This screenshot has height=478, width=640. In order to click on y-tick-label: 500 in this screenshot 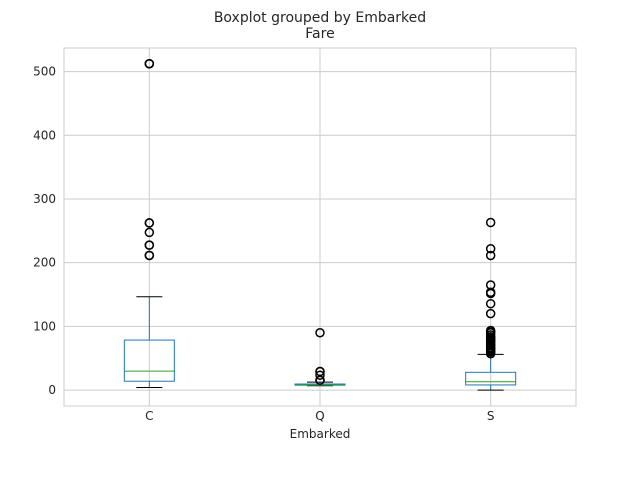, I will do `click(44, 72)`.